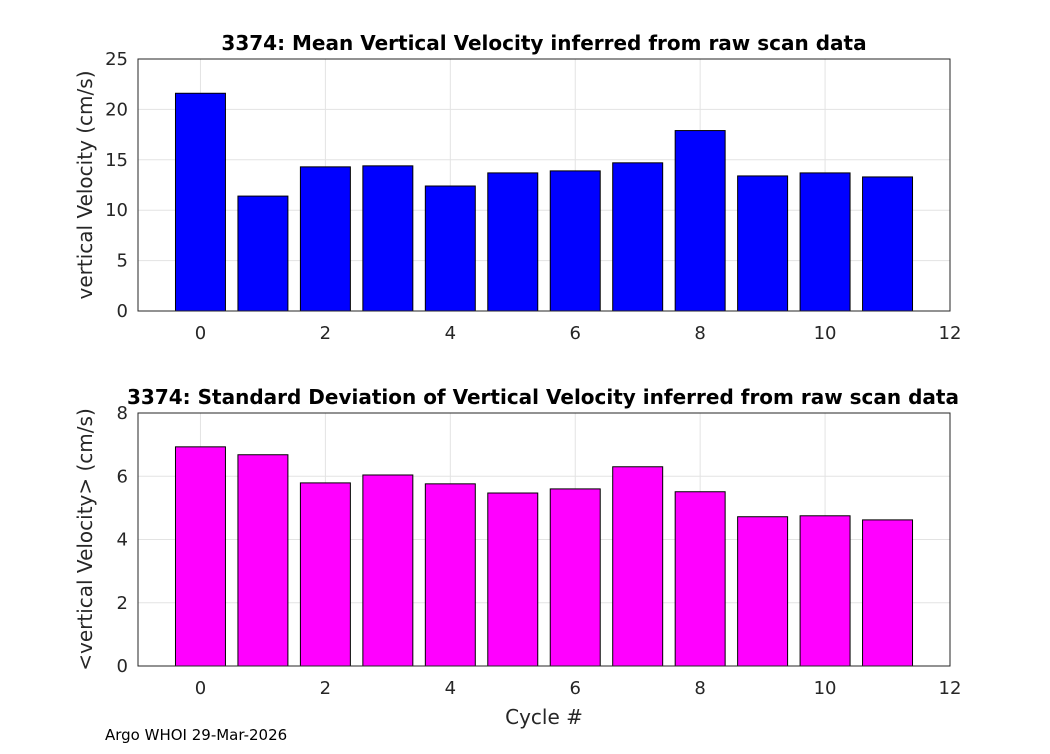 This screenshot has height=754, width=1050. What do you see at coordinates (85, 185) in the screenshot?
I see `y-axis-label: vertical Velocity (cm/s)` at bounding box center [85, 185].